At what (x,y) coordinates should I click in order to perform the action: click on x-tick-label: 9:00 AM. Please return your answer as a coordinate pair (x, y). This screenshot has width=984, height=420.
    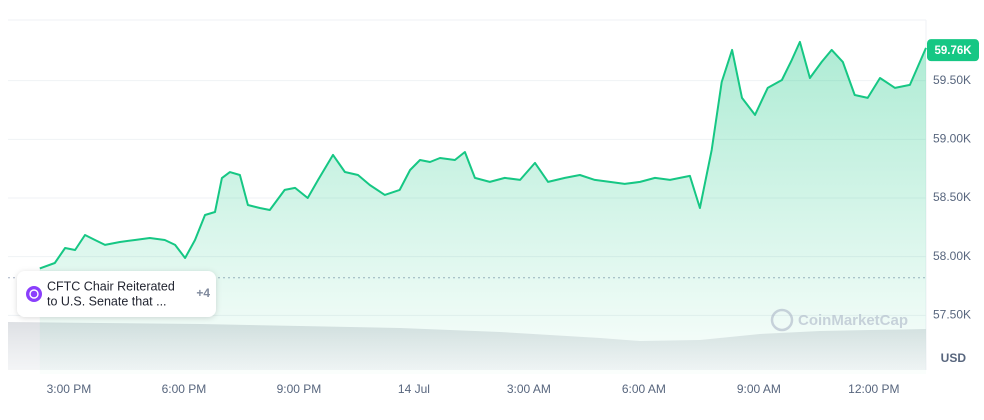
    Looking at the image, I should click on (759, 389).